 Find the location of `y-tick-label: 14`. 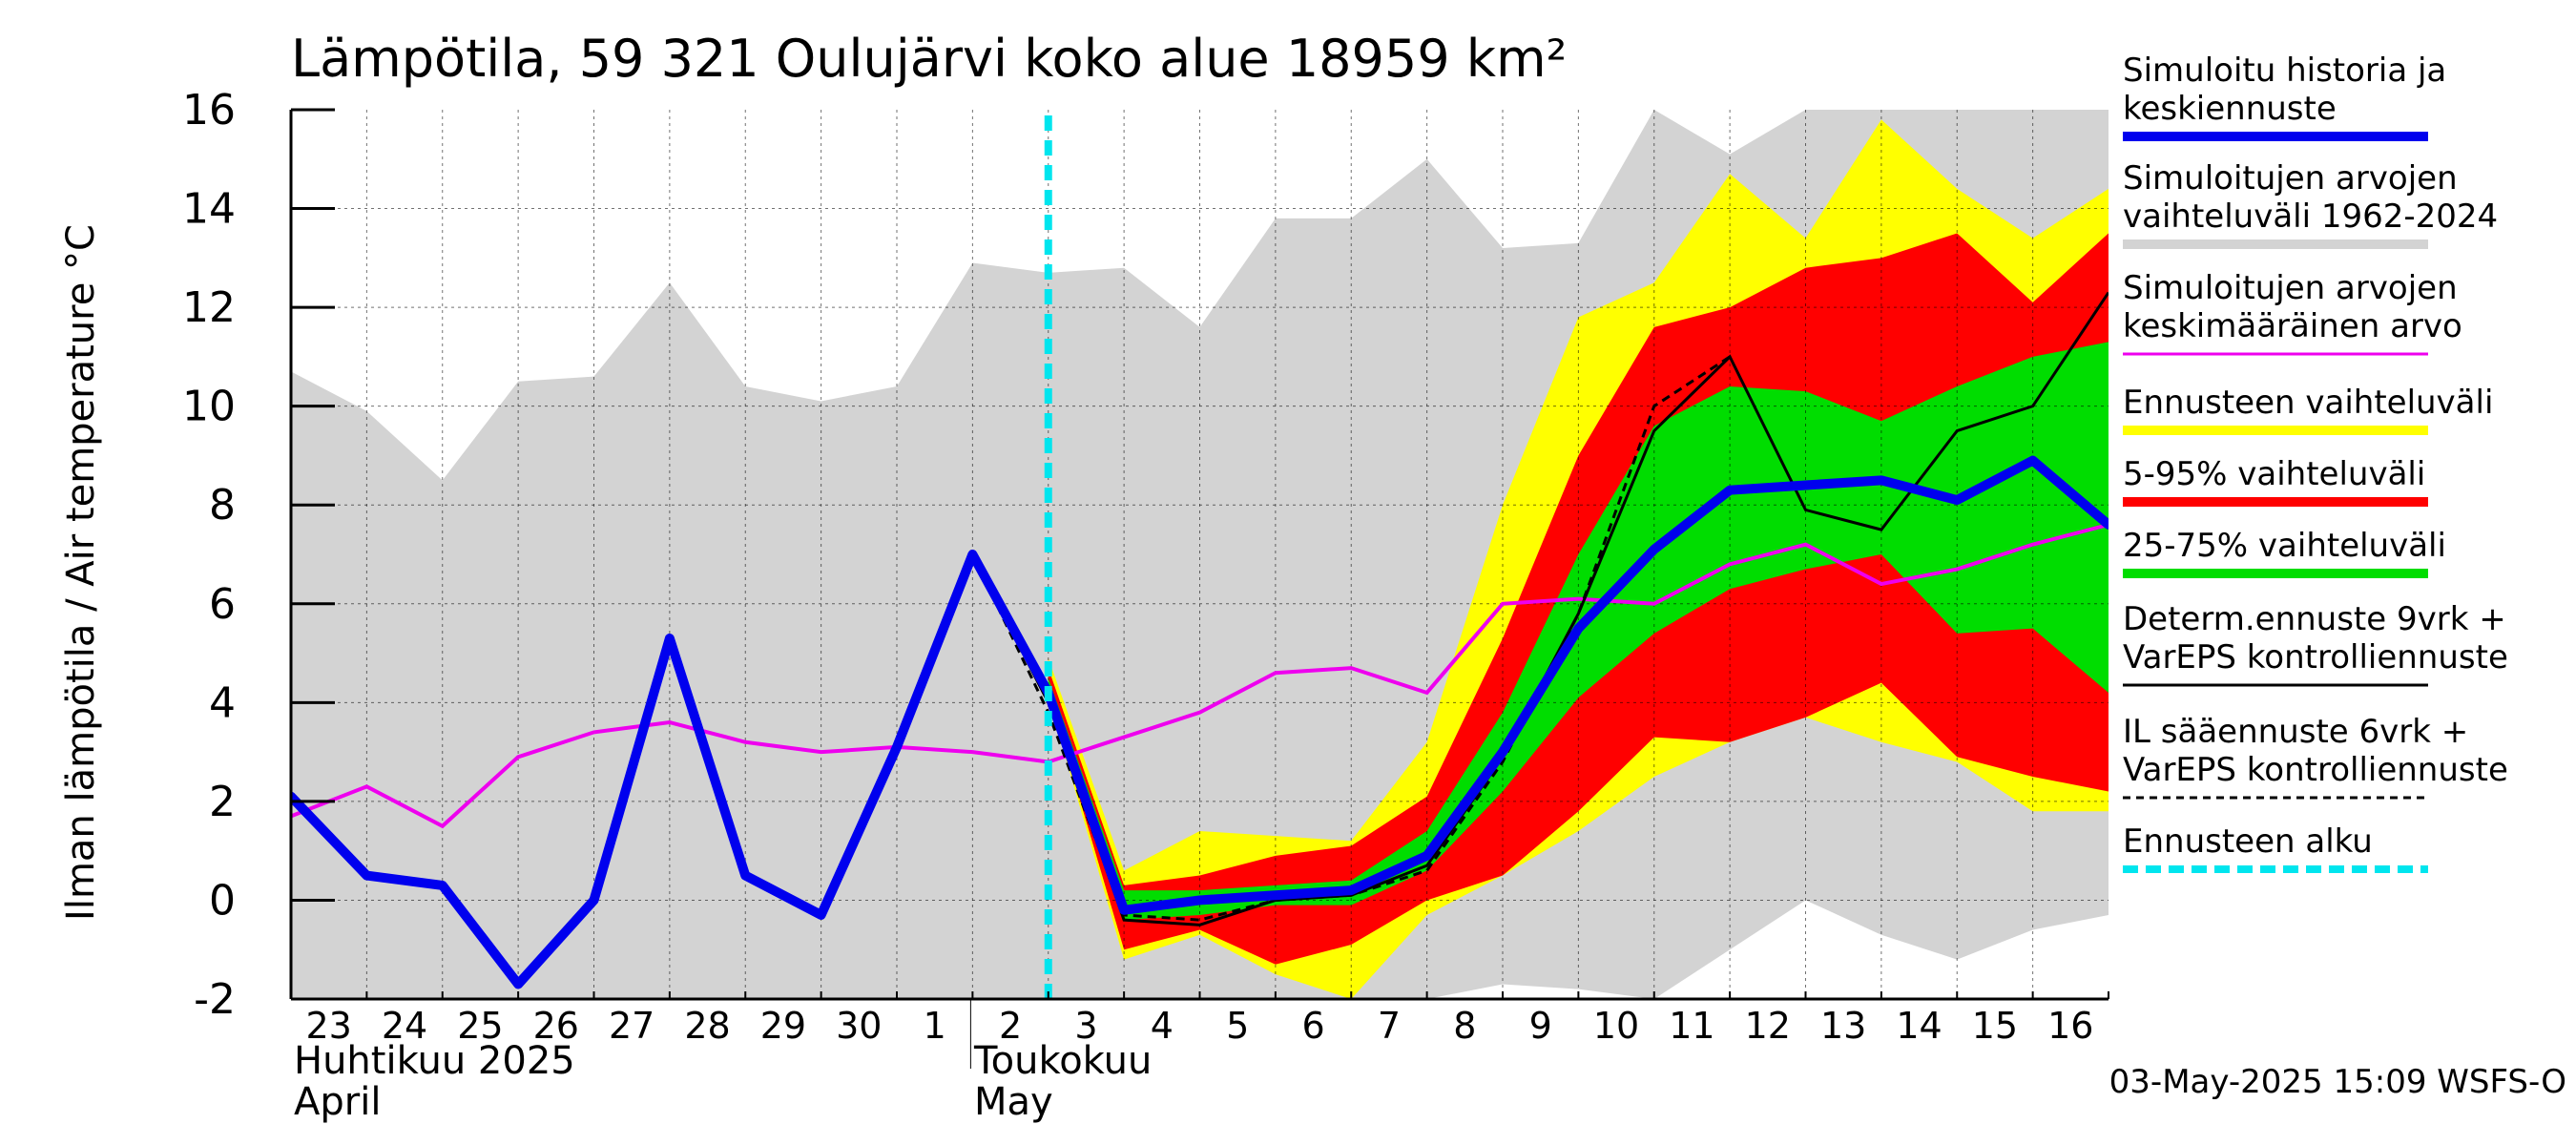

y-tick-label: 14 is located at coordinates (209, 210).